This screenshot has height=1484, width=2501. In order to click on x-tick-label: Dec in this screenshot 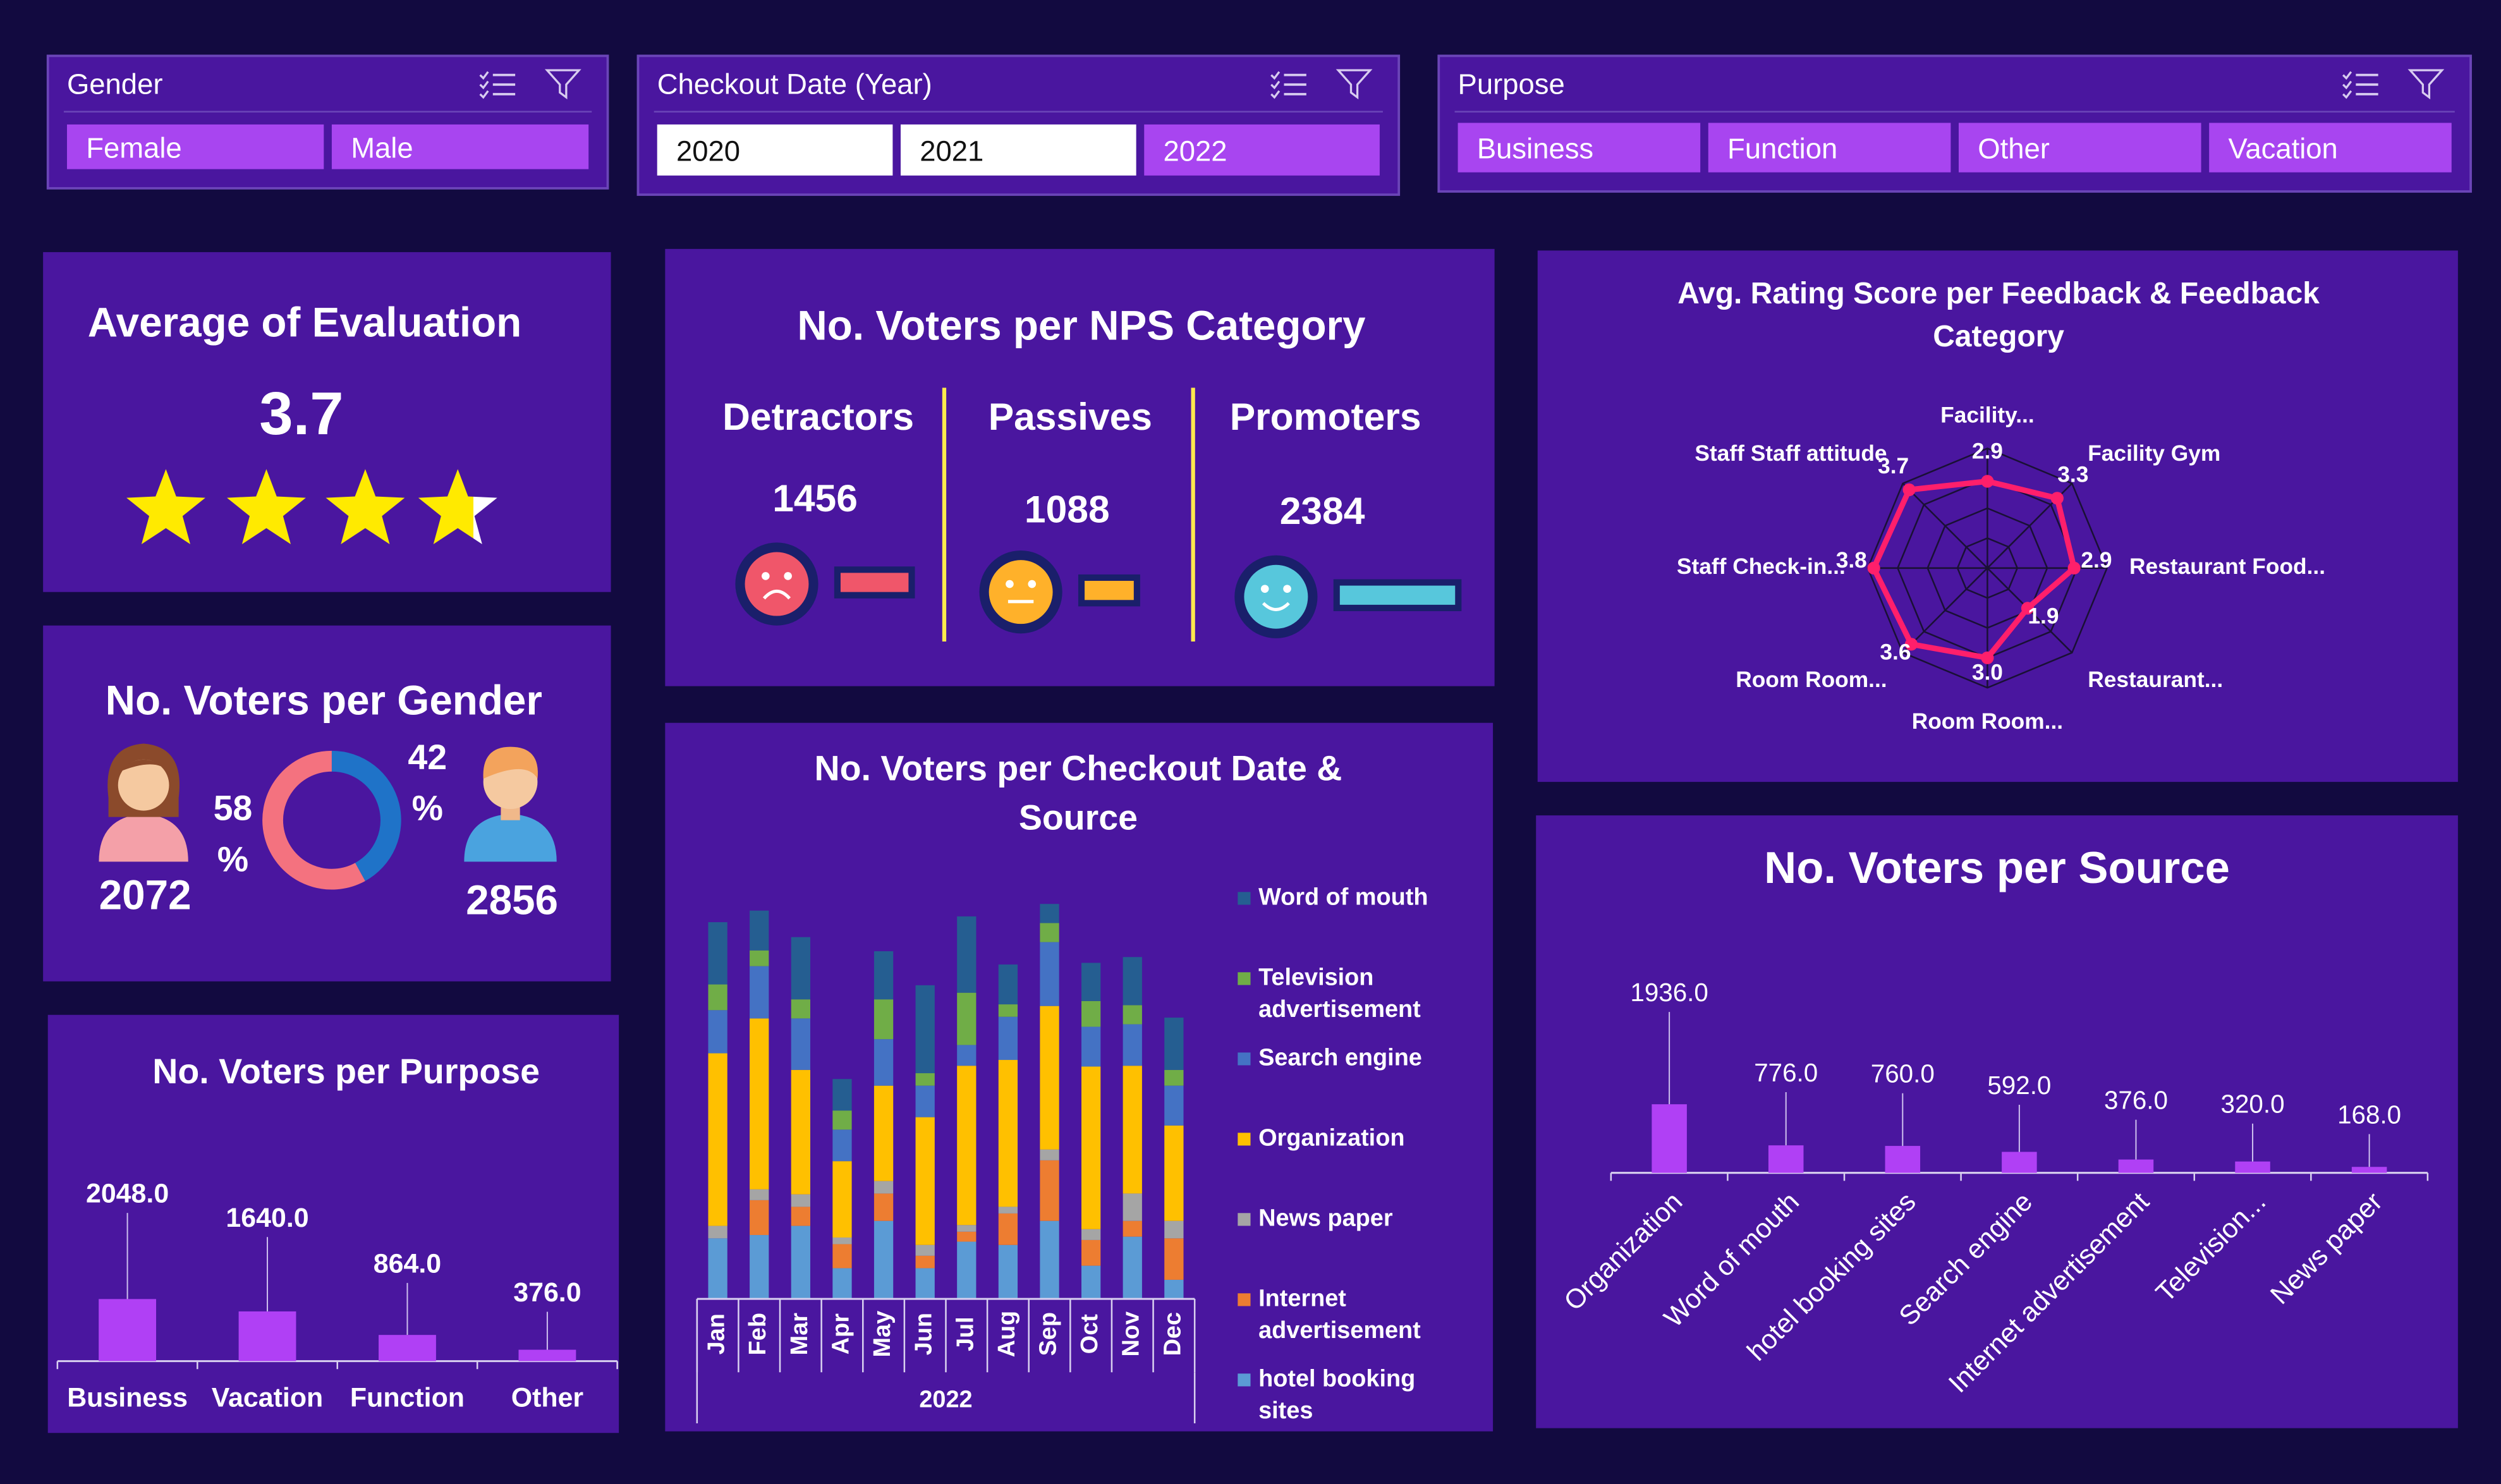, I will do `click(1172, 1334)`.